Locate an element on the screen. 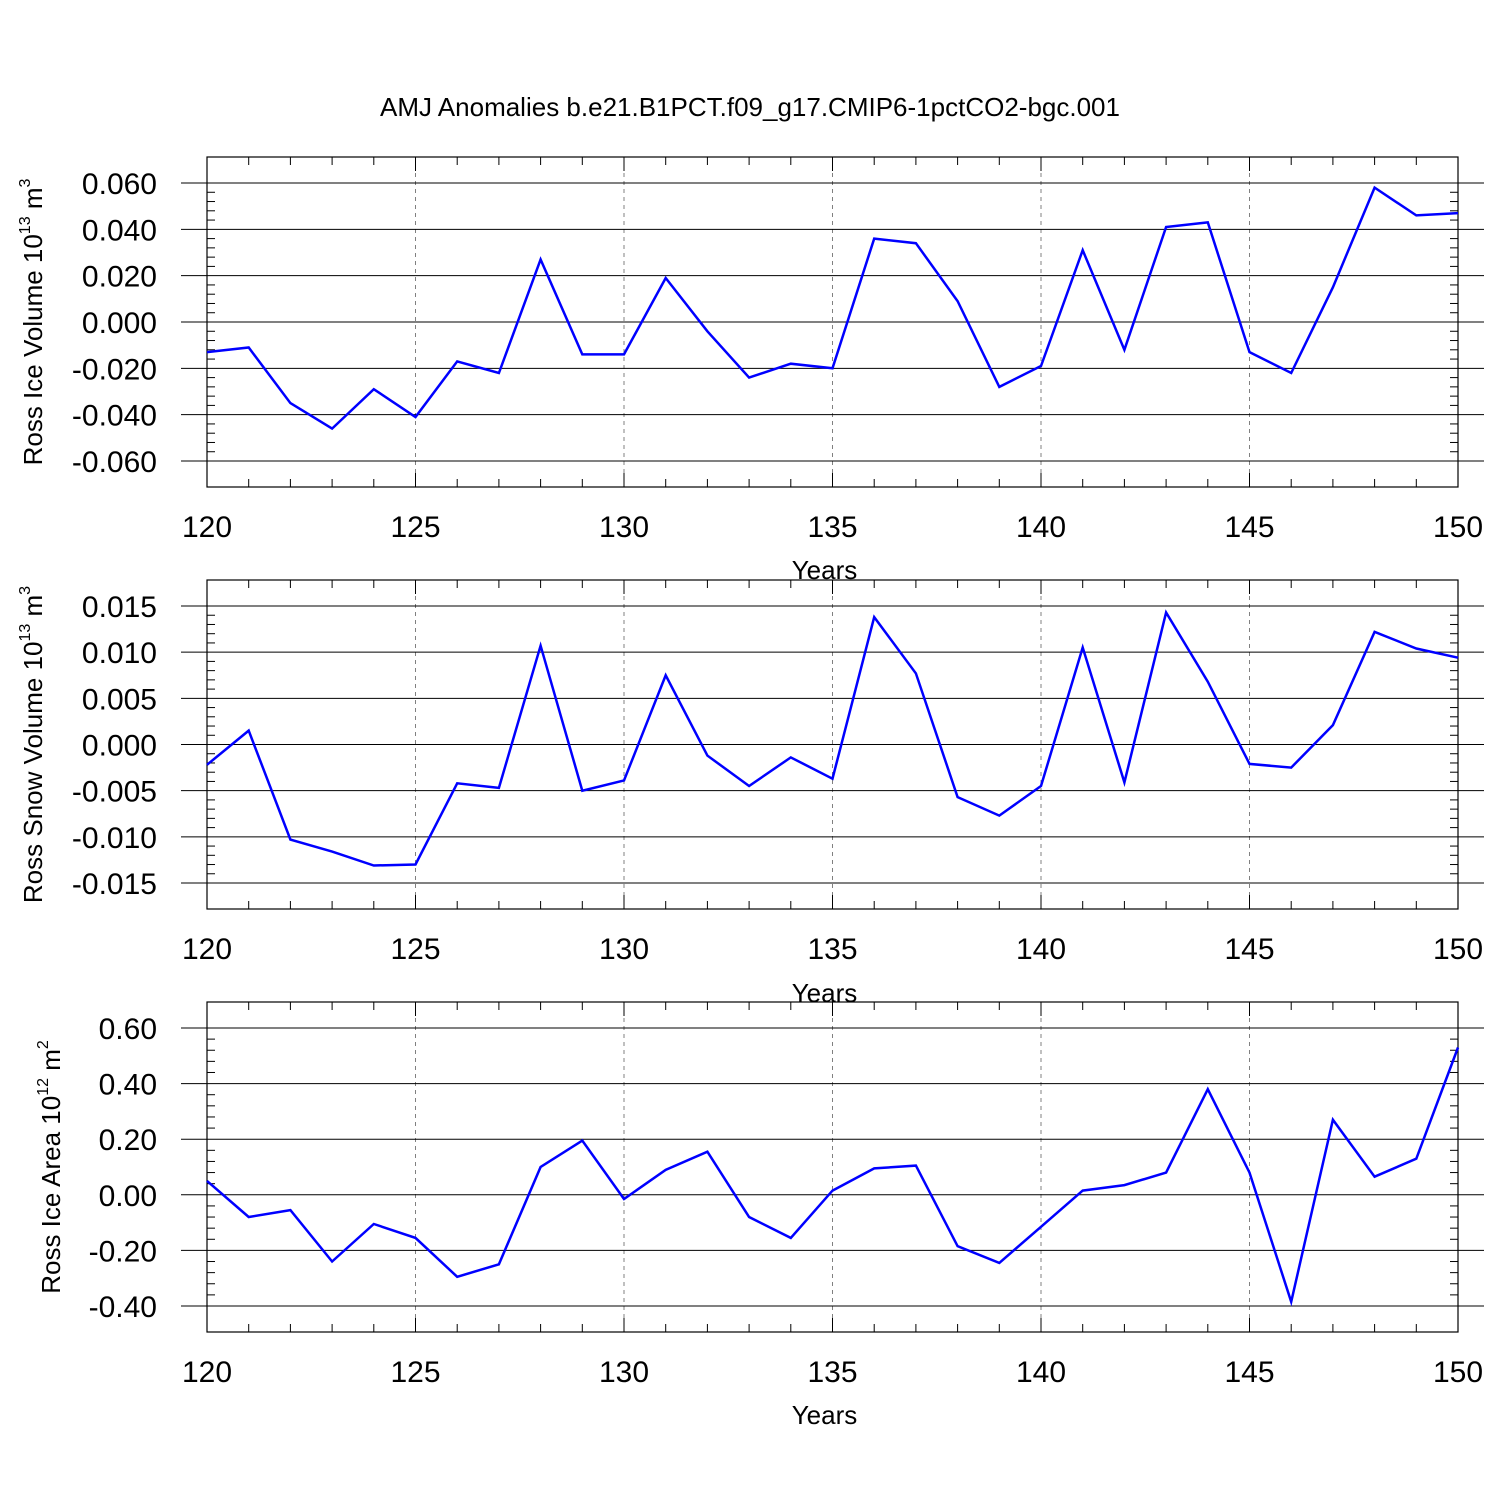 The height and width of the screenshot is (1500, 1500). y-tick-label: -0.060 is located at coordinates (114, 462).